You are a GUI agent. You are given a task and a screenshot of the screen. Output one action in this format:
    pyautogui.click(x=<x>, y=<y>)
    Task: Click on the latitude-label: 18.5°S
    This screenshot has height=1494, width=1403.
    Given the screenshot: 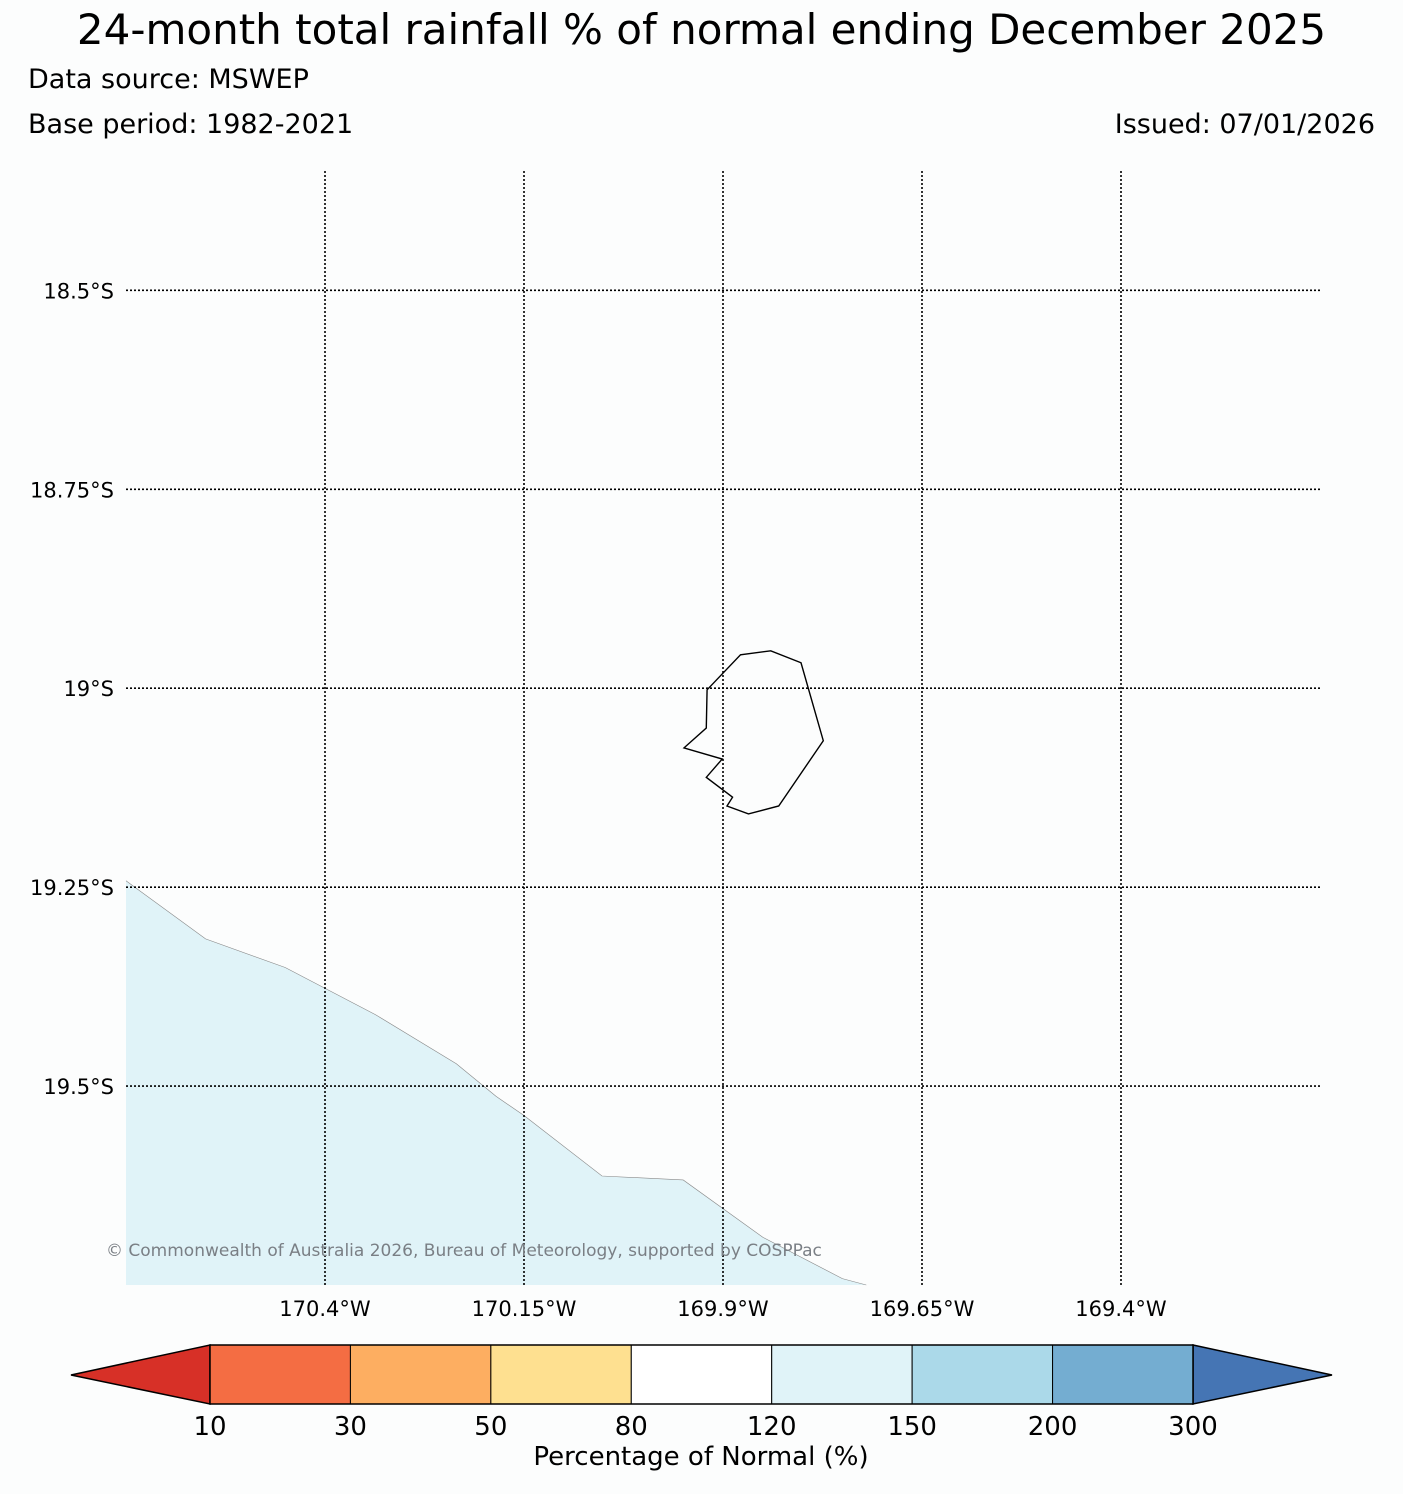 What is the action you would take?
    pyautogui.click(x=78, y=291)
    